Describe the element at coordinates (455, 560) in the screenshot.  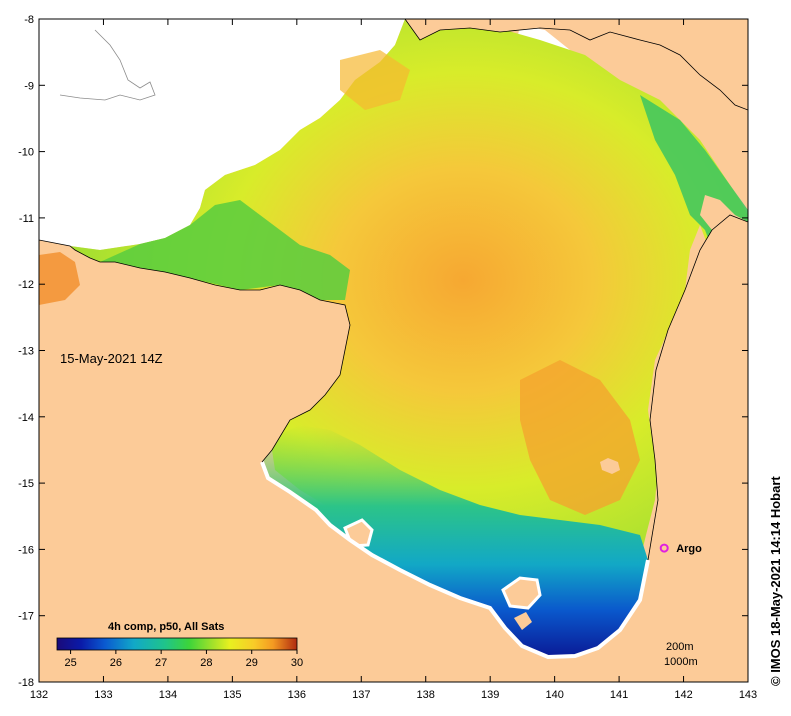
I see `coastal-fringe` at that location.